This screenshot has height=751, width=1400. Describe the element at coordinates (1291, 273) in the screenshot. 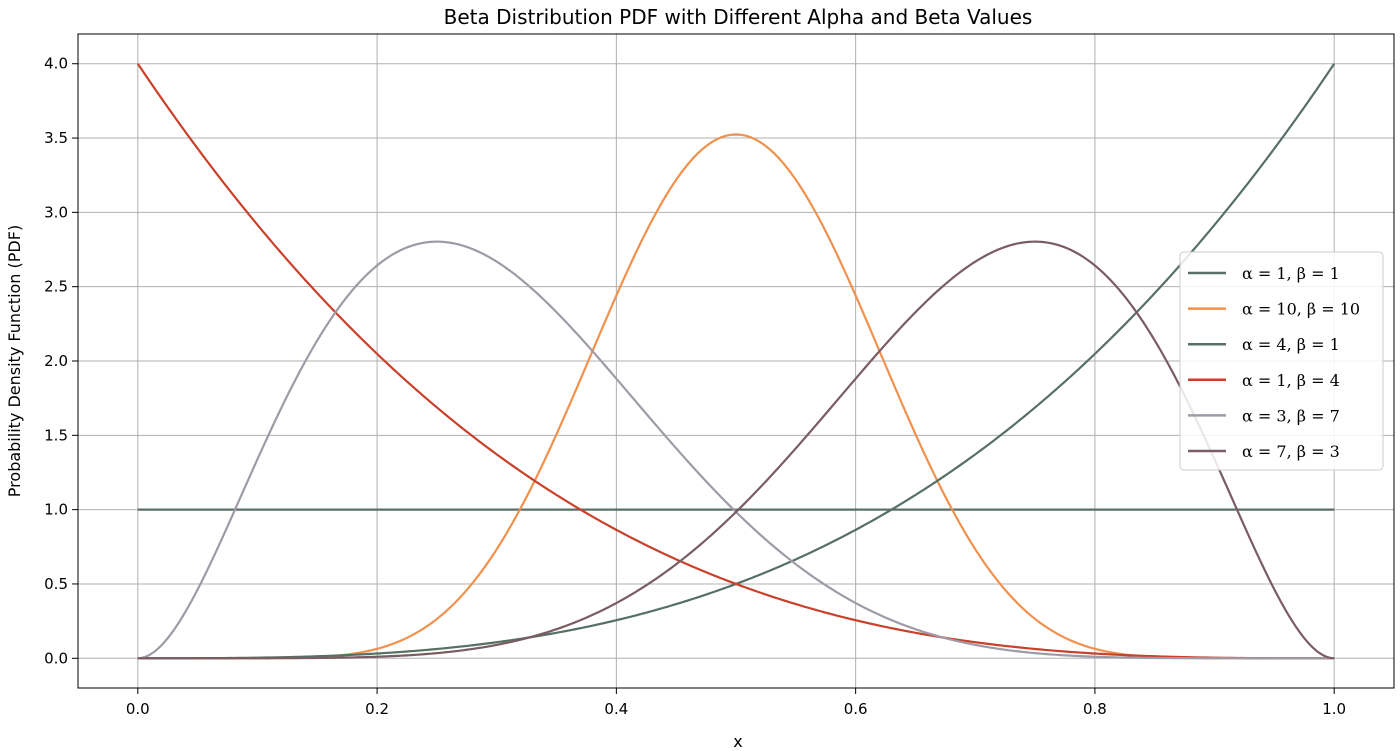

I see `legend-label: α = 1, β = 1` at that location.